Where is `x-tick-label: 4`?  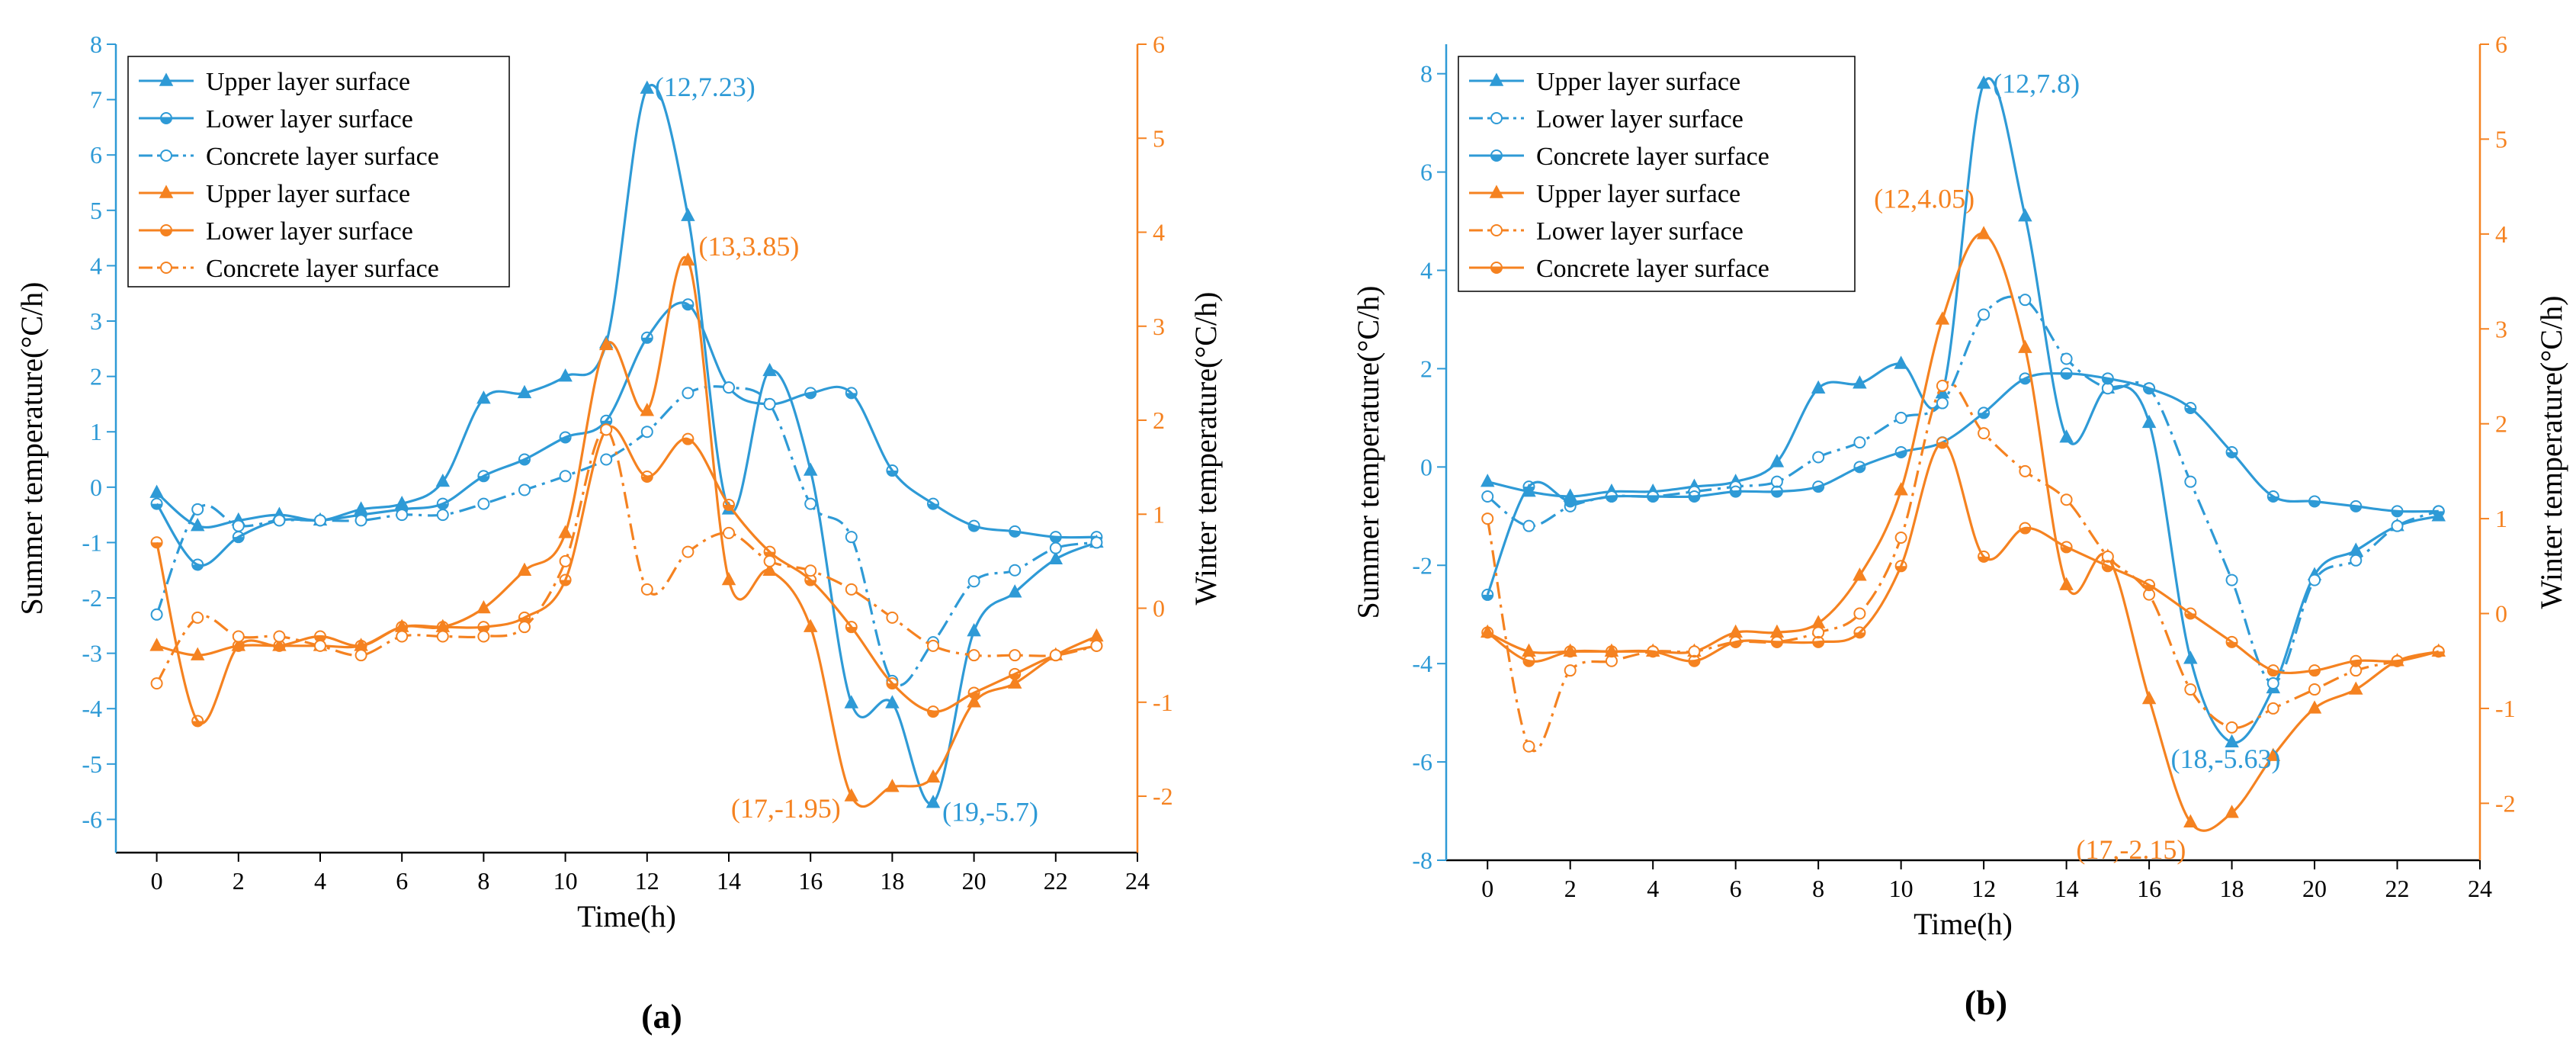 x-tick-label: 4 is located at coordinates (1653, 888).